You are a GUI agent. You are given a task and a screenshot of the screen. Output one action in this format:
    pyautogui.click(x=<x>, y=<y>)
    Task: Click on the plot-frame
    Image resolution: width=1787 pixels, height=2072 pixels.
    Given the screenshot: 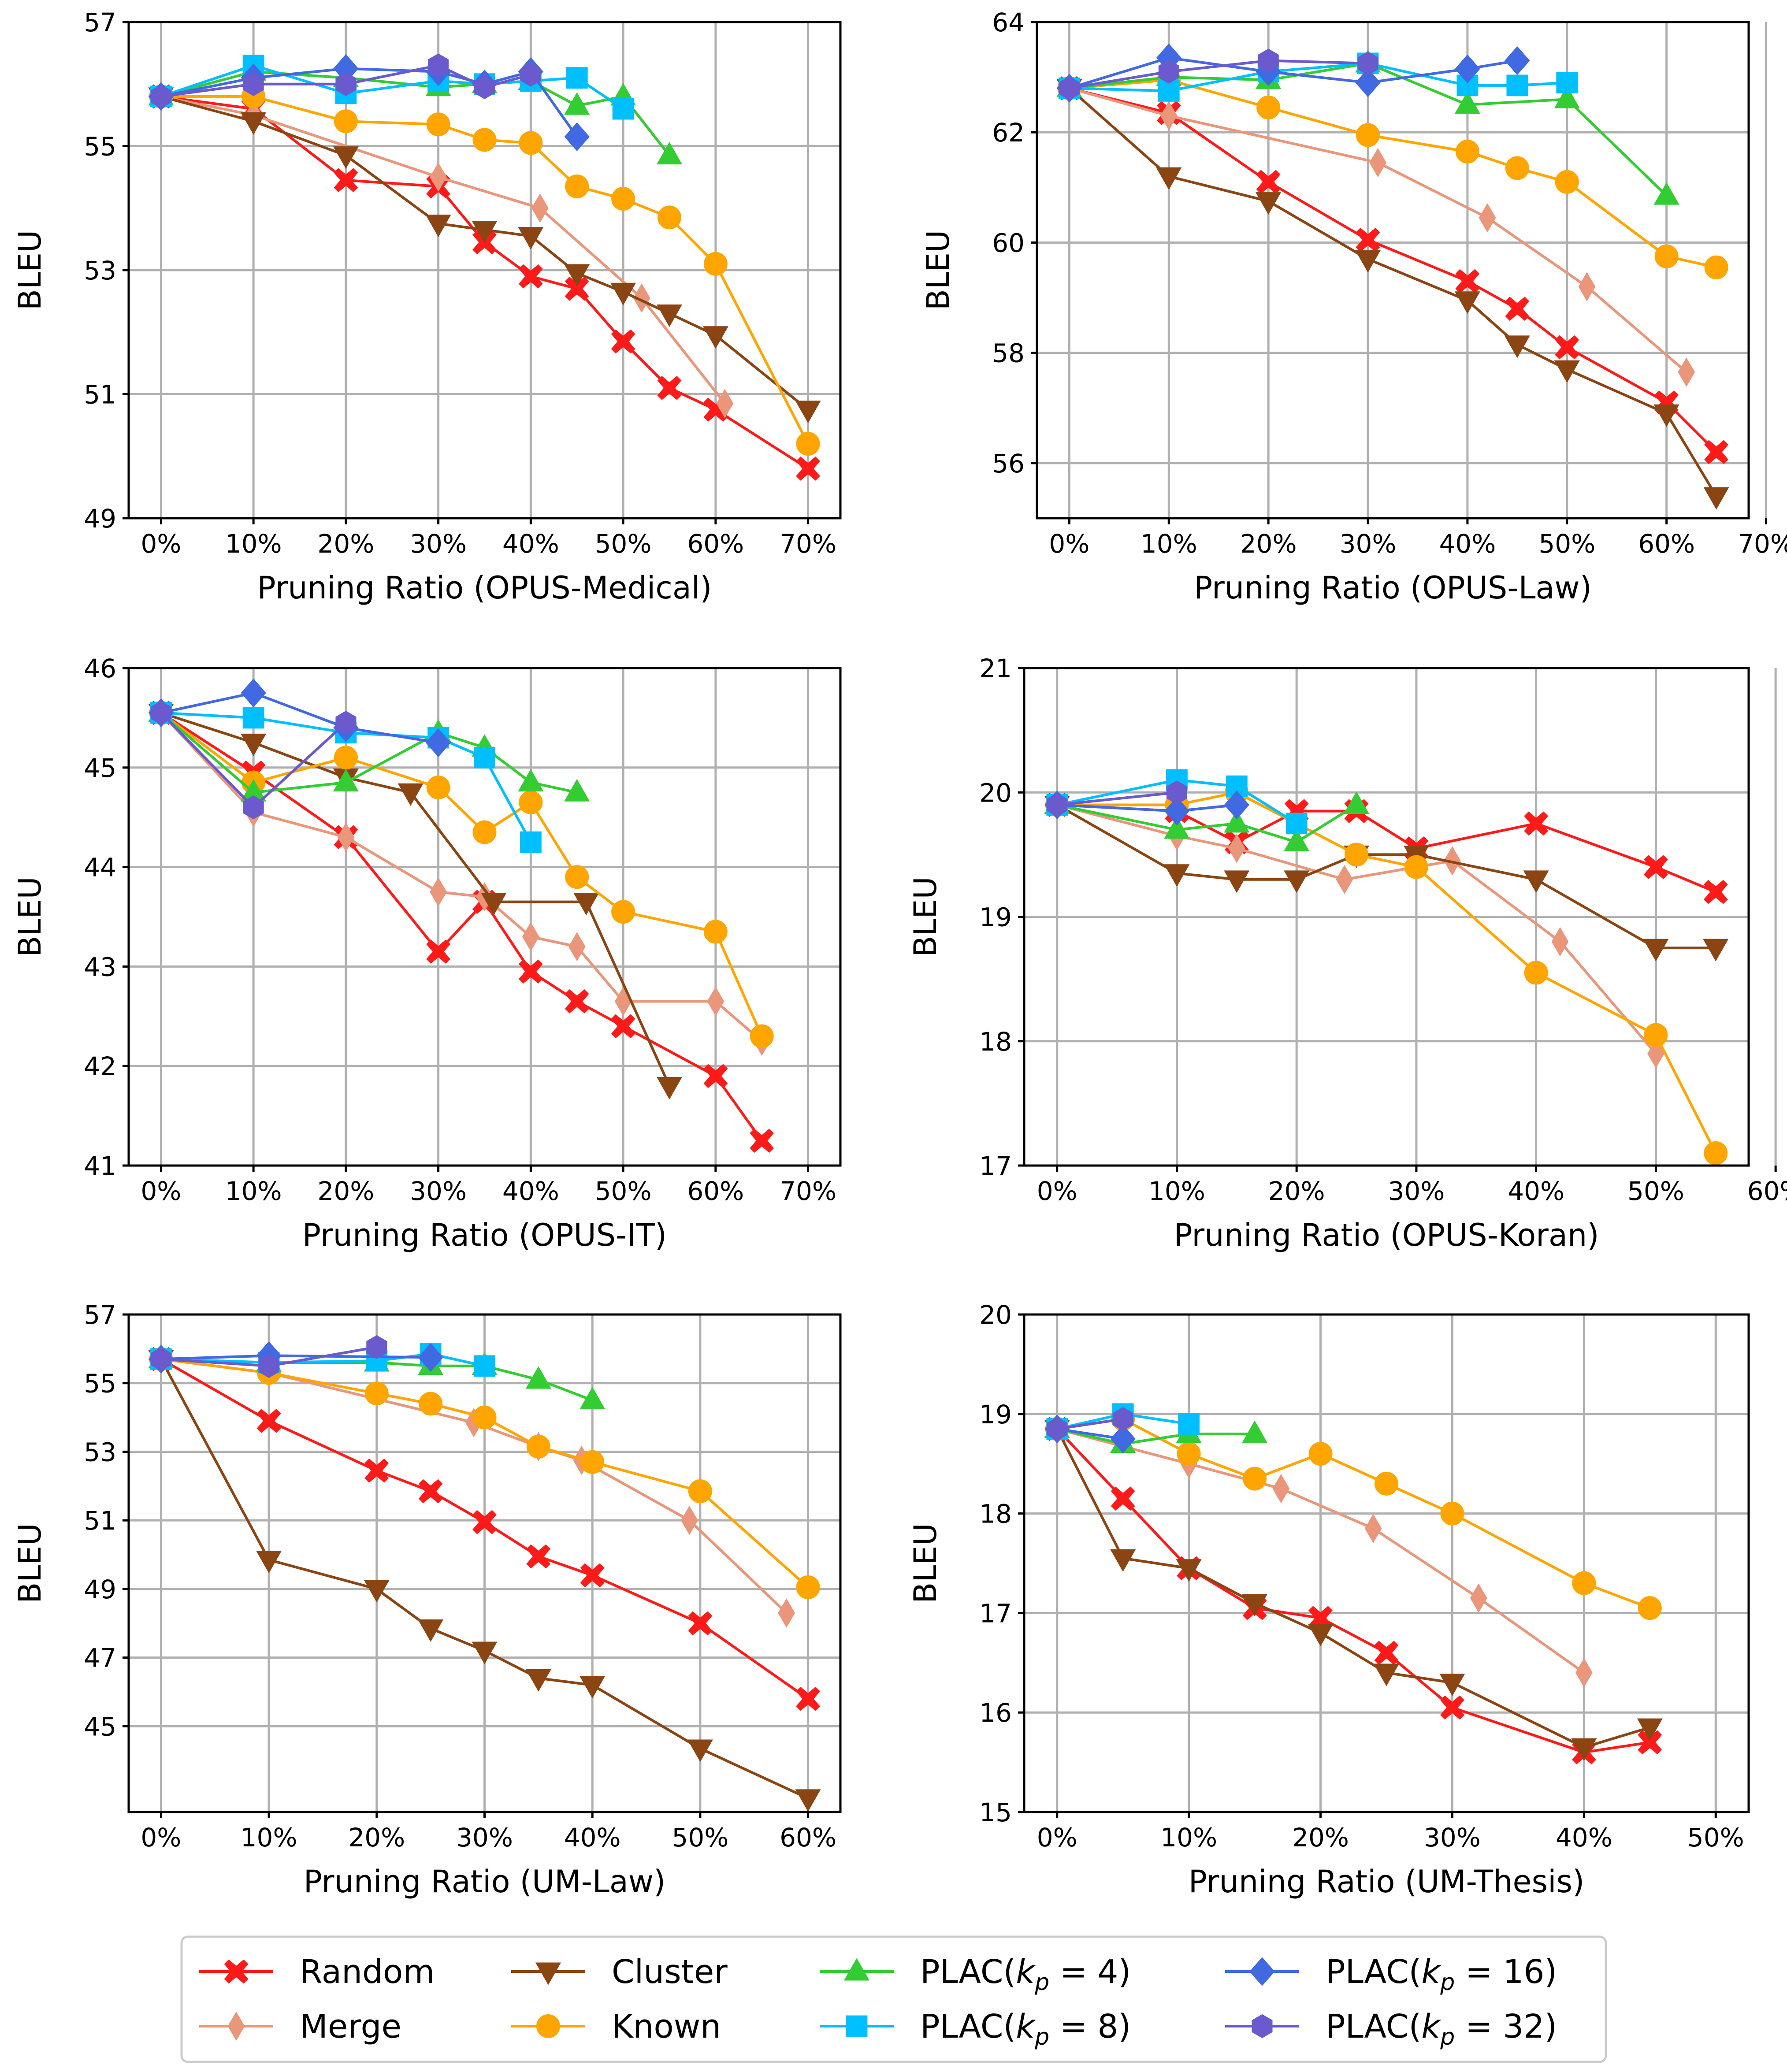 What is the action you would take?
    pyautogui.click(x=484, y=1563)
    